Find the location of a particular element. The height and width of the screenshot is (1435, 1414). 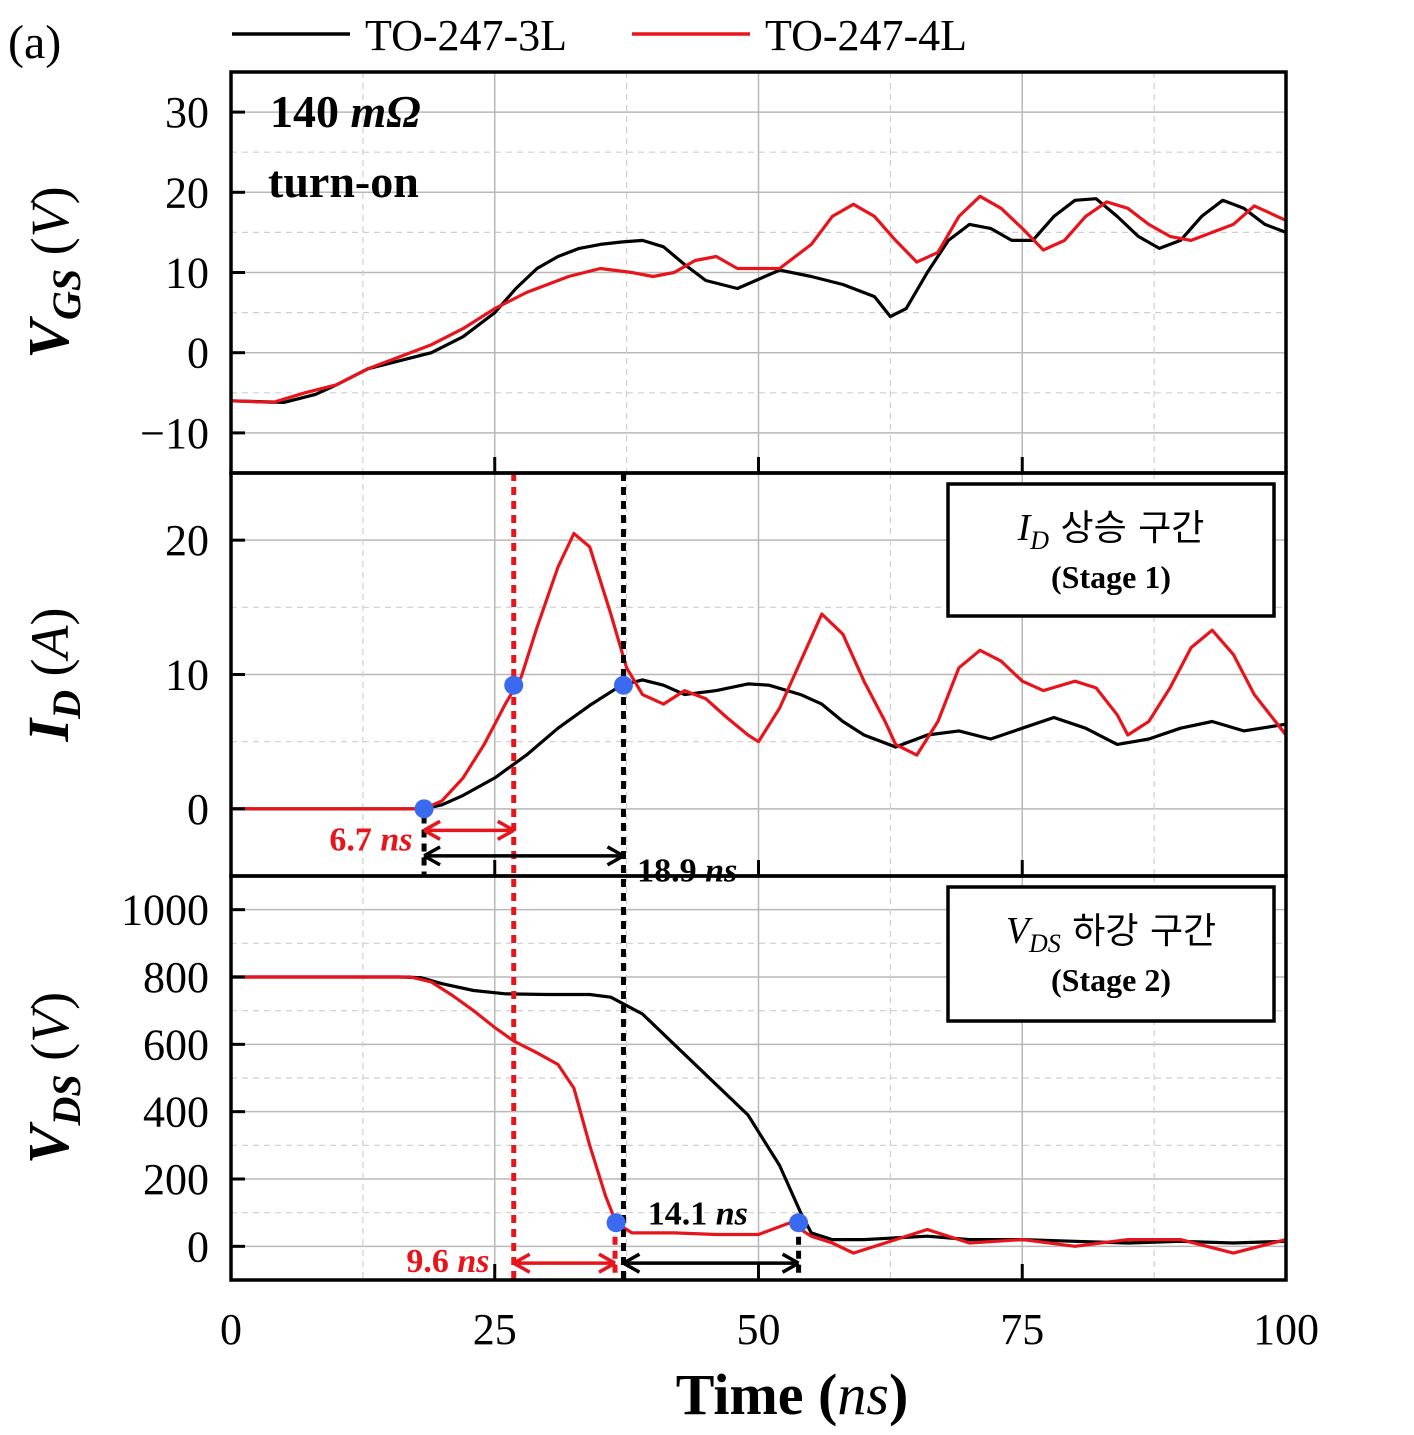

measure-label: 18.9 ns is located at coordinates (687, 870).